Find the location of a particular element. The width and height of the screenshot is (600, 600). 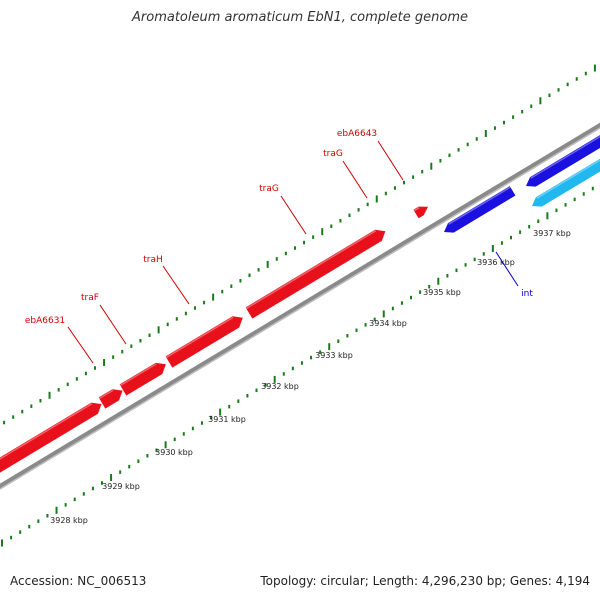

scale-label: 3936 kbp is located at coordinates (496, 262).